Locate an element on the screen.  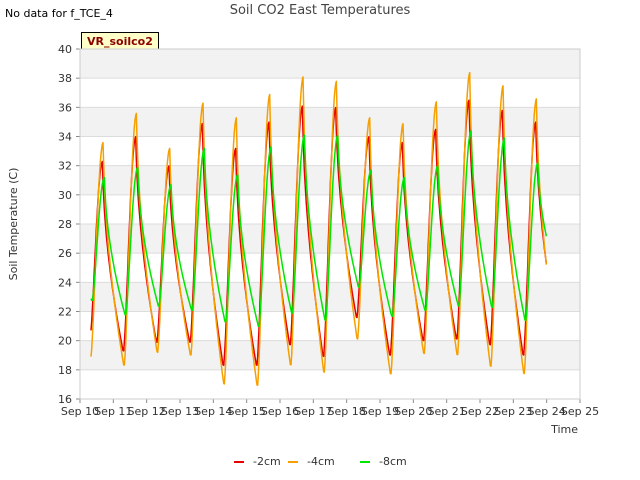
x-axis-label: Time is located at coordinates (564, 429).